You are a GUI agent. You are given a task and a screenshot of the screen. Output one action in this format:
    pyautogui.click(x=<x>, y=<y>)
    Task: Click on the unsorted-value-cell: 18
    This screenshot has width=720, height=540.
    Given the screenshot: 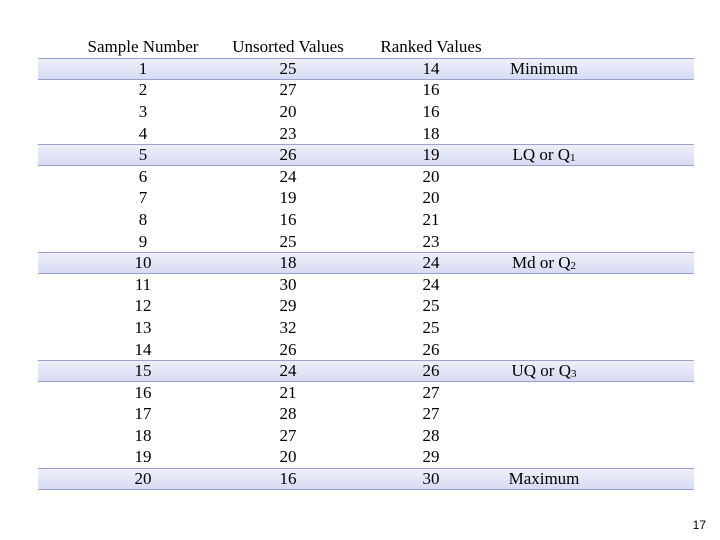 What is the action you would take?
    pyautogui.click(x=288, y=263)
    